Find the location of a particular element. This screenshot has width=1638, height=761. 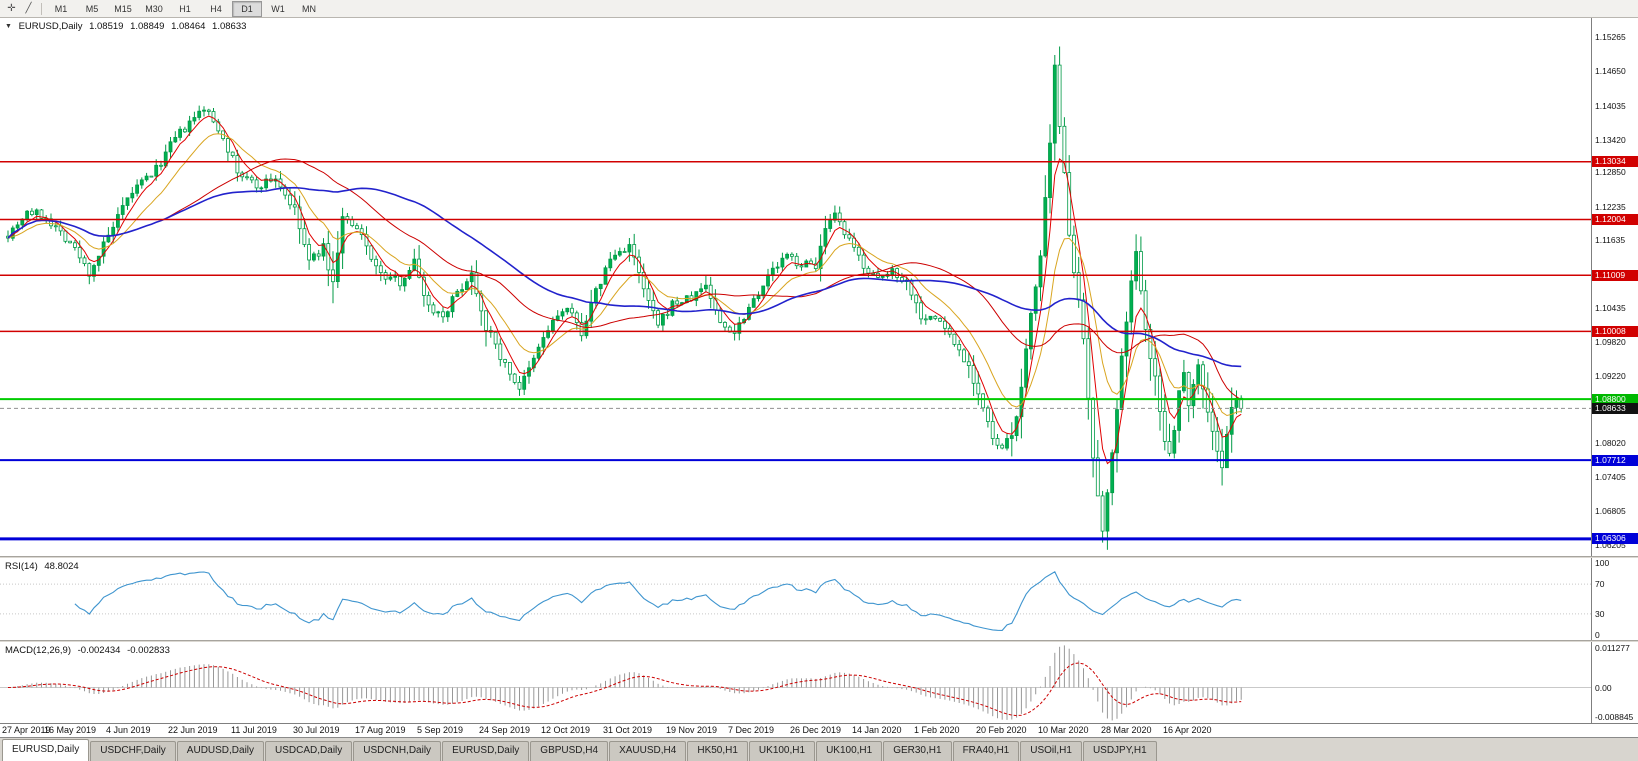

macd-title: MACD(12,26,9) -0.002434 -0.002833 is located at coordinates (89, 650).